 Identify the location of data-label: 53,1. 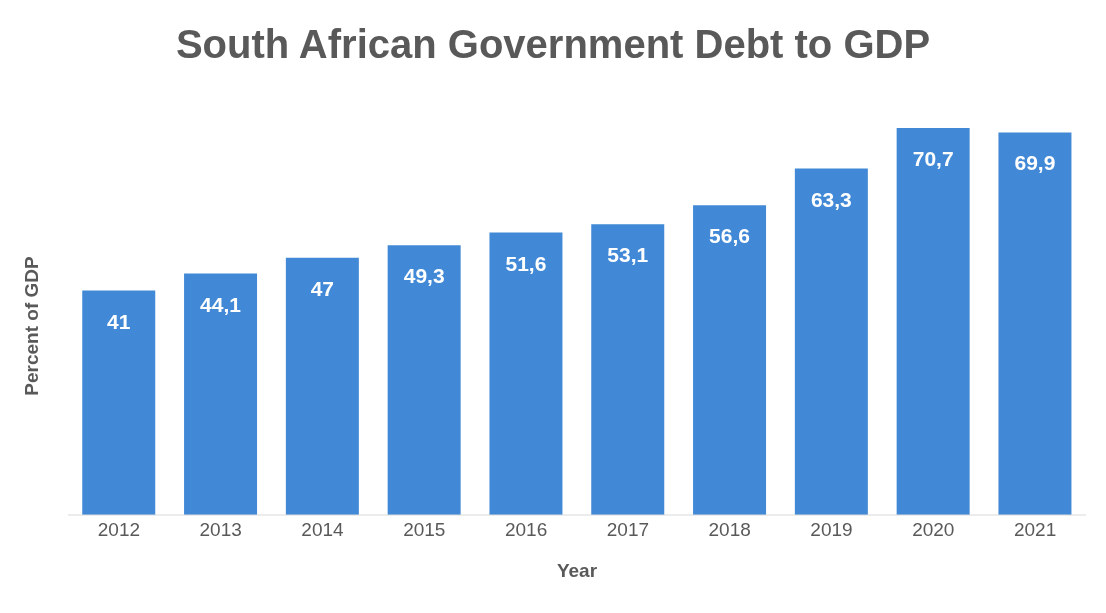
(628, 255).